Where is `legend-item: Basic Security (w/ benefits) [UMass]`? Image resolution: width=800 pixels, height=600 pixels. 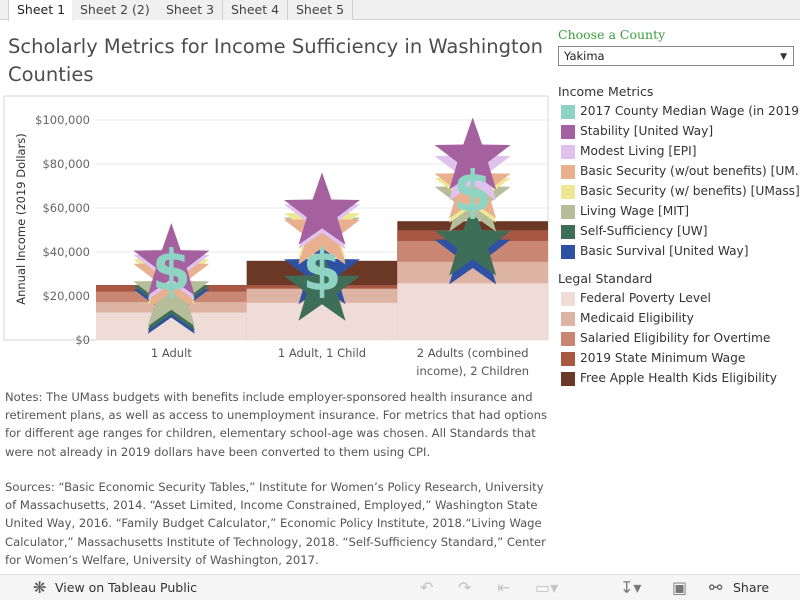
legend-item: Basic Security (w/ benefits) [UMass] is located at coordinates (680, 192).